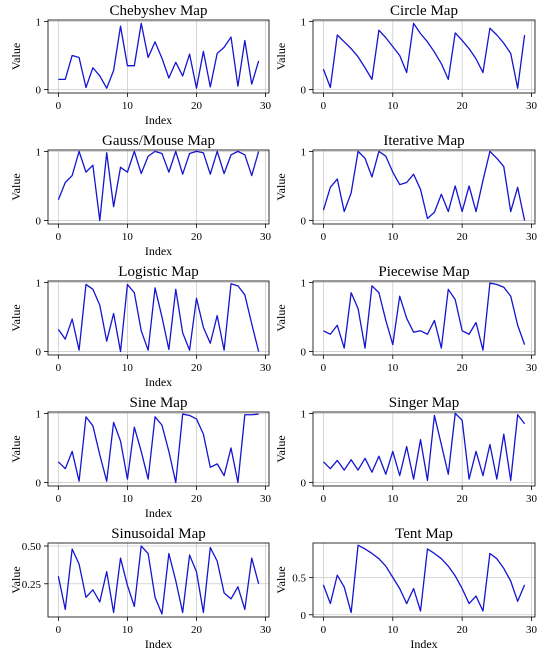 This screenshot has width=550, height=653. I want to click on panel-title: Logistic Map, so click(158, 272).